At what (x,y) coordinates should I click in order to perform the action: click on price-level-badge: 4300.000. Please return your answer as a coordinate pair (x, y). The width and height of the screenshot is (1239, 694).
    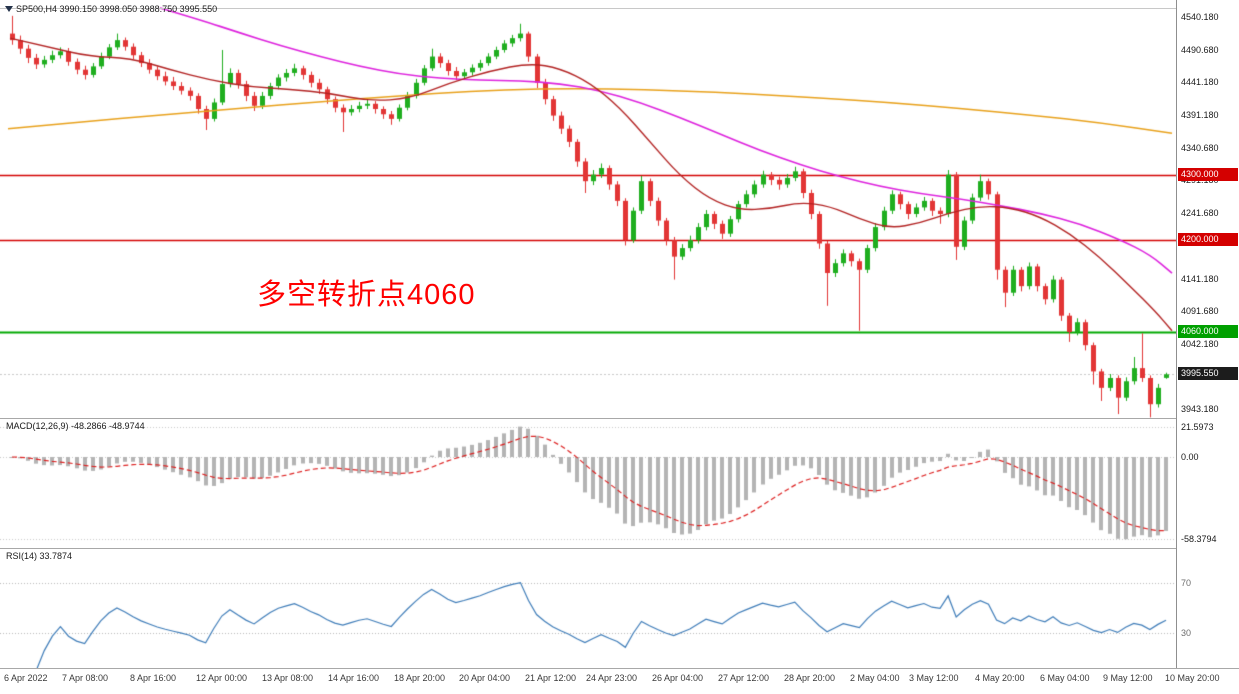
    Looking at the image, I should click on (1208, 174).